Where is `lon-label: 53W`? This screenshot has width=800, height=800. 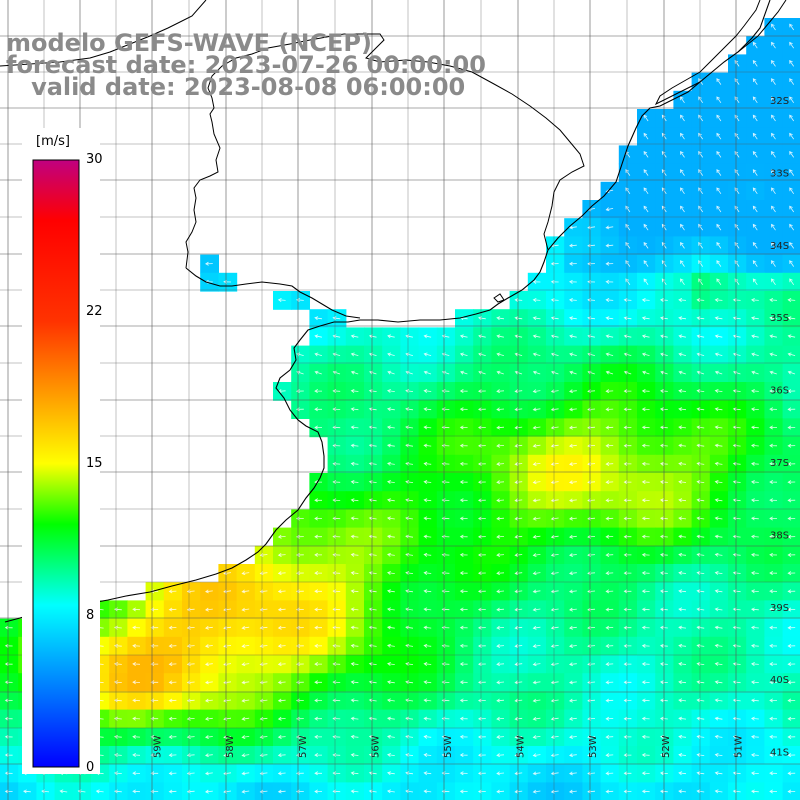 lon-label: 53W is located at coordinates (593, 746).